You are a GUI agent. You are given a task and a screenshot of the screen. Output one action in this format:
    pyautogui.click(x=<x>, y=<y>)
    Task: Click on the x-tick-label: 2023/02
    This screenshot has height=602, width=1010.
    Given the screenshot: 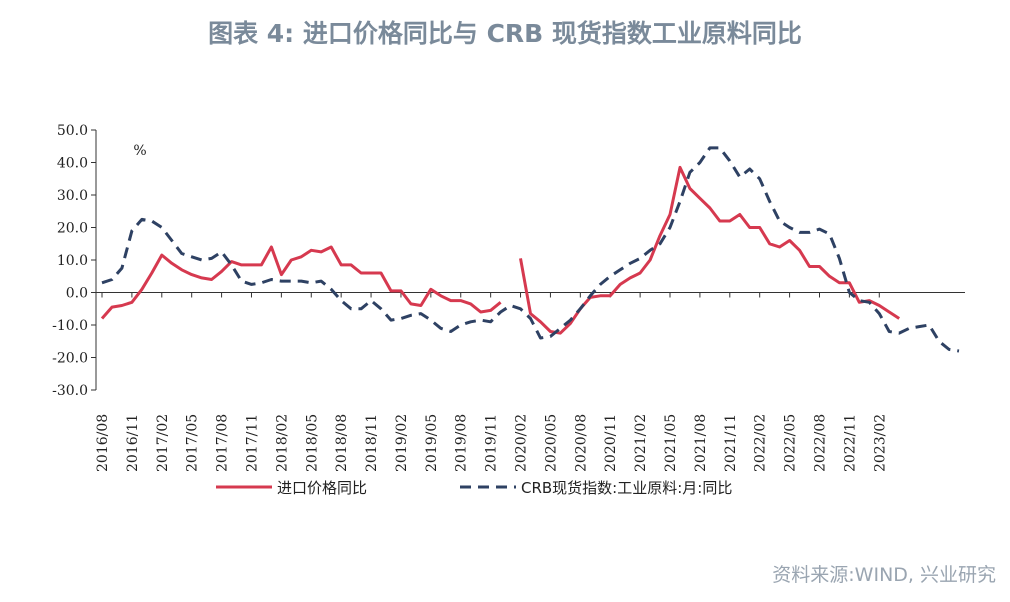 What is the action you would take?
    pyautogui.click(x=880, y=443)
    